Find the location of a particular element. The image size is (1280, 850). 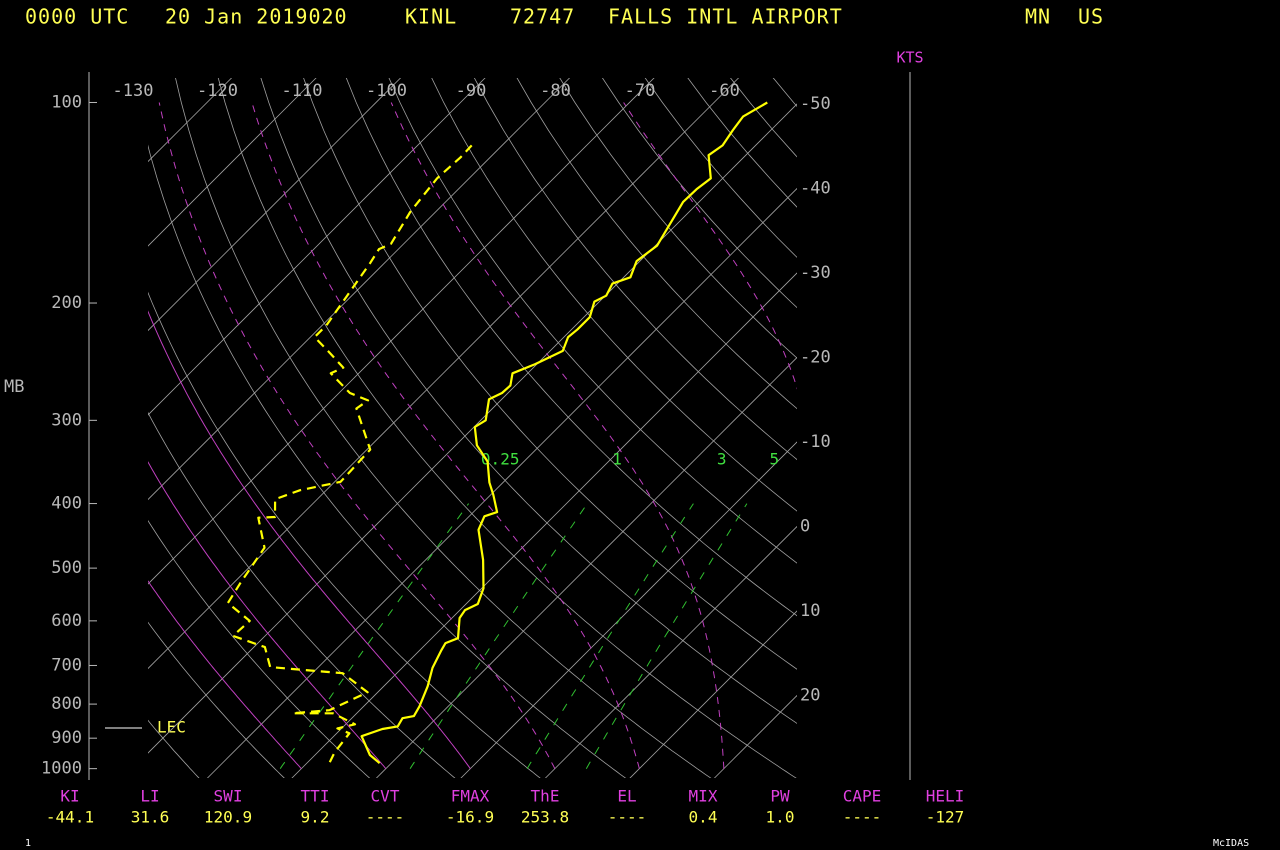

header-state: MN is located at coordinates (1038, 17).